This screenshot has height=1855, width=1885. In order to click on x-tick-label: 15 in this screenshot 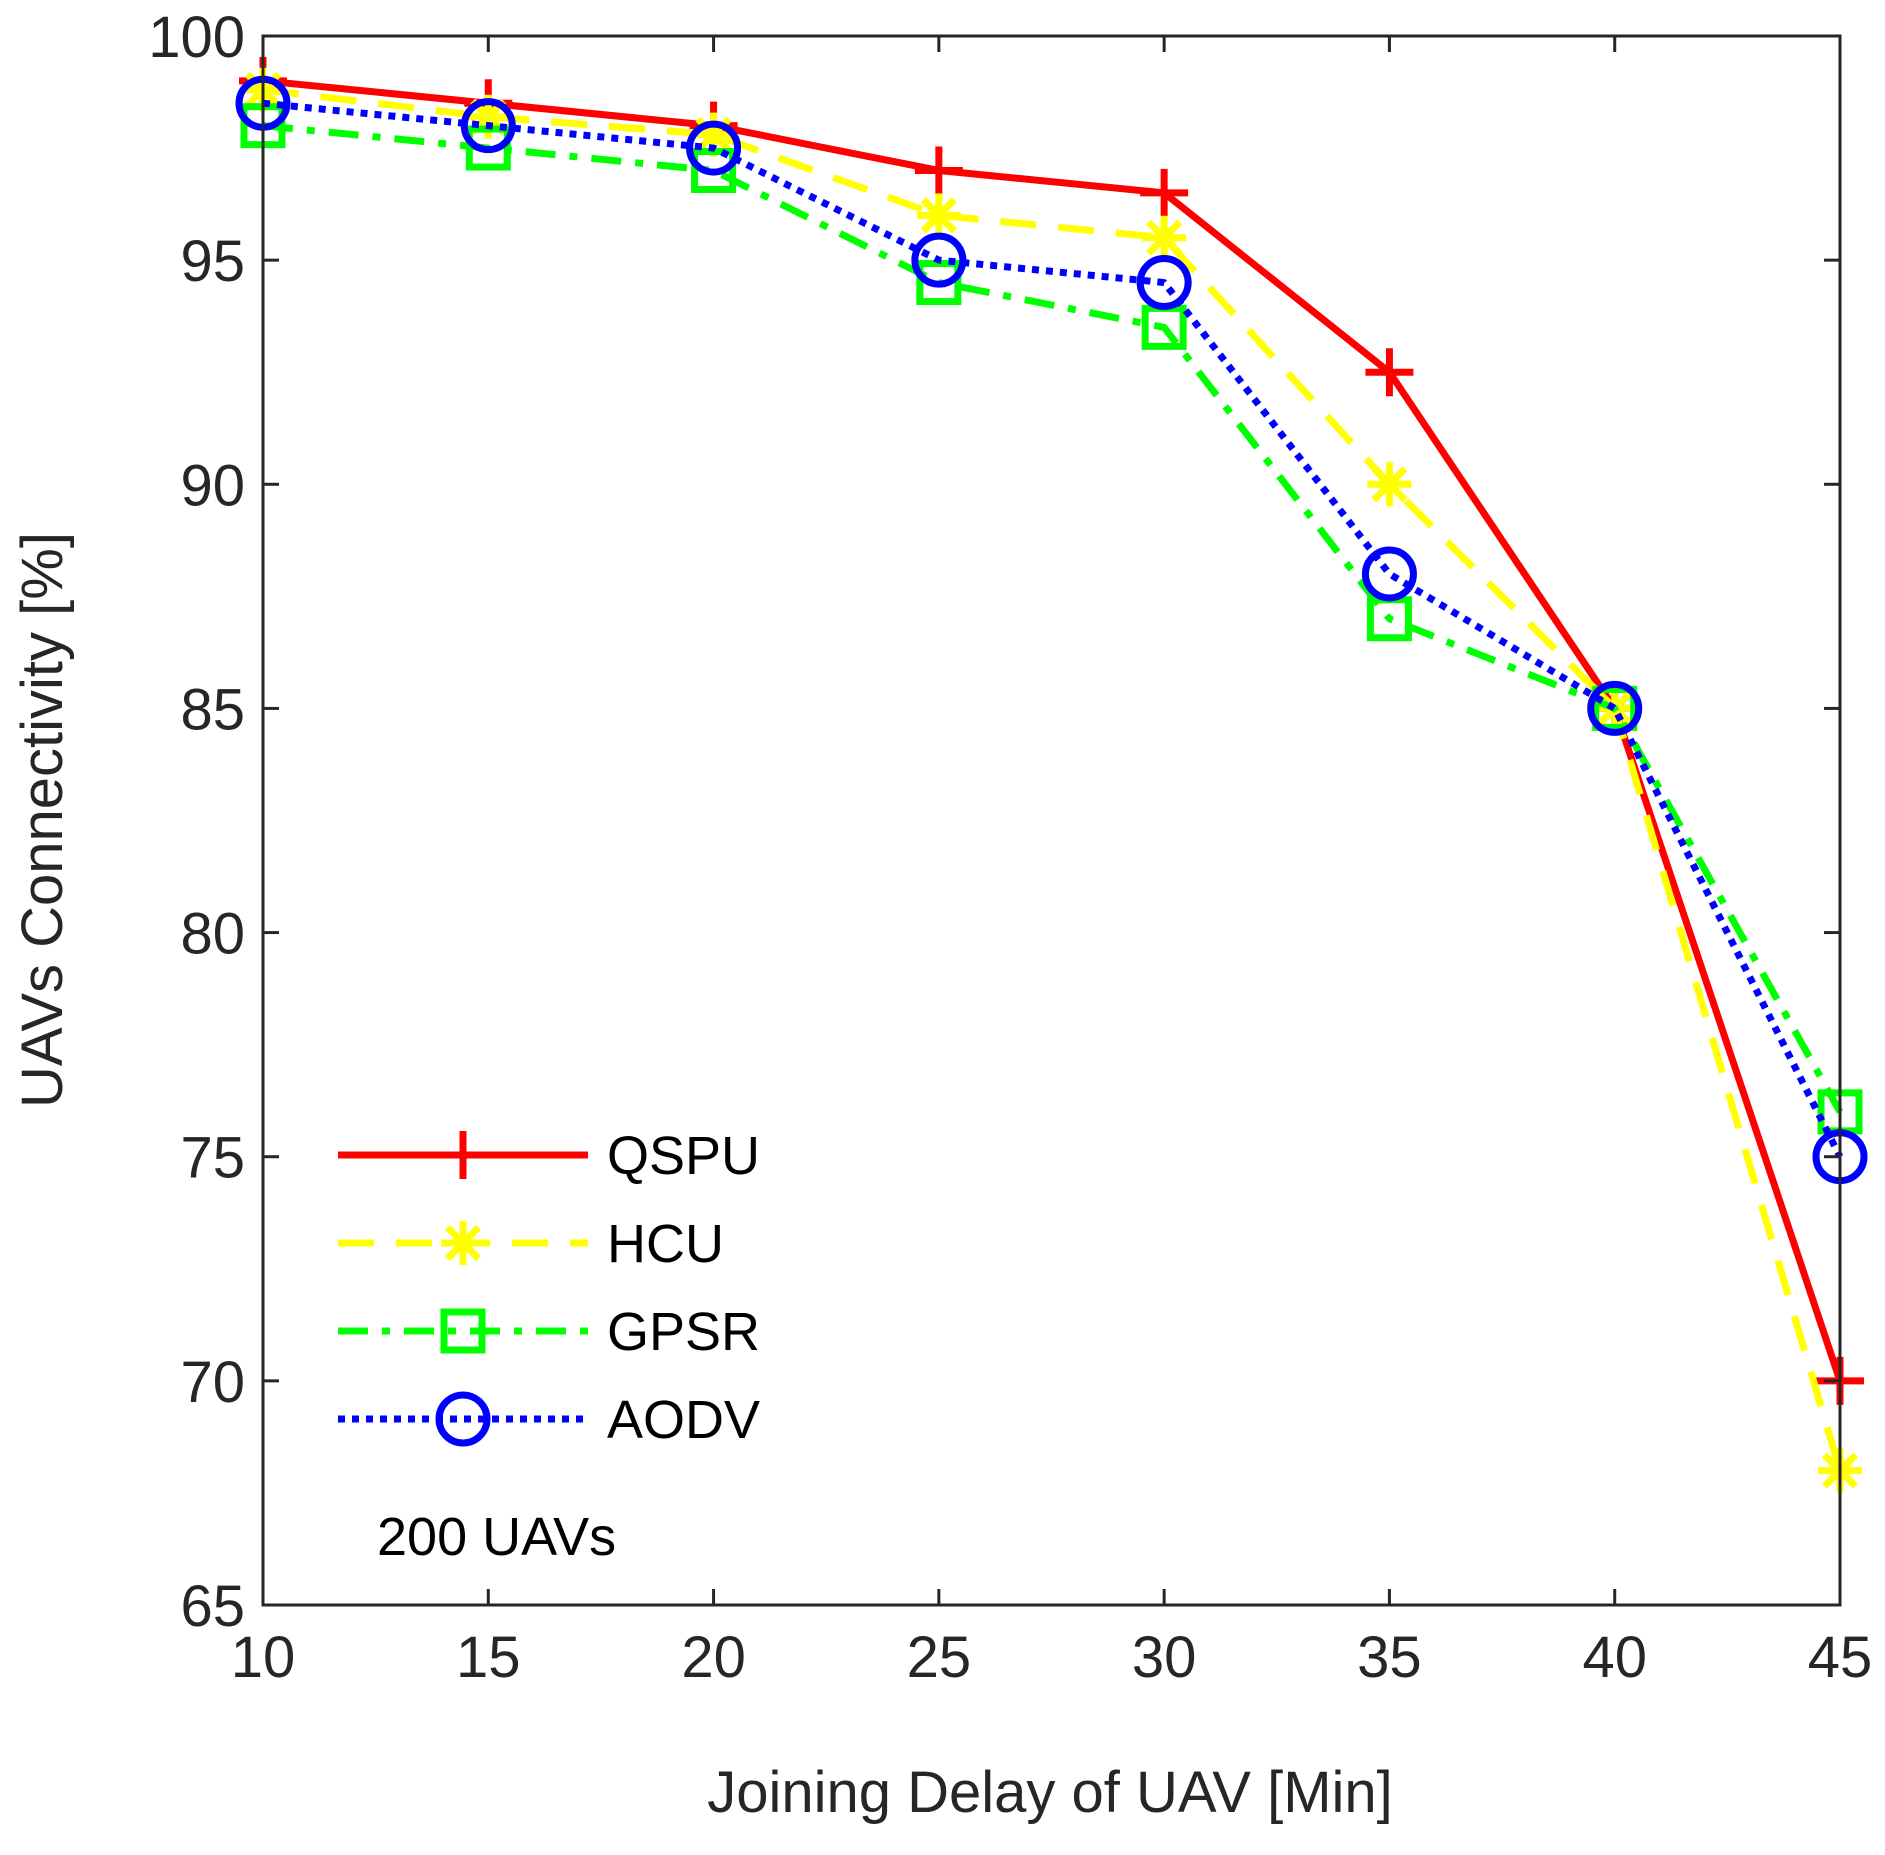, I will do `click(488, 1657)`.